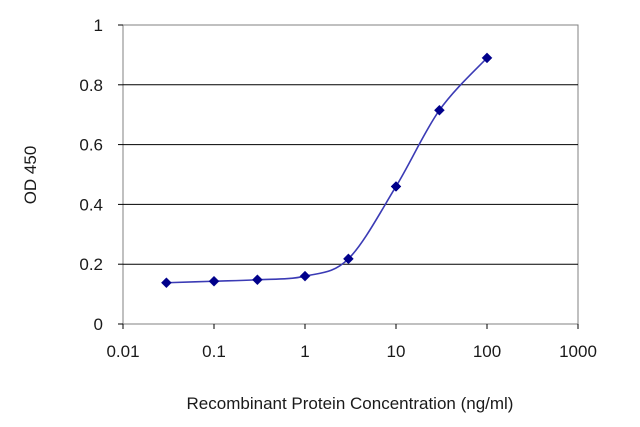 The width and height of the screenshot is (640, 427). What do you see at coordinates (578, 351) in the screenshot?
I see `x-tick-label: 1000` at bounding box center [578, 351].